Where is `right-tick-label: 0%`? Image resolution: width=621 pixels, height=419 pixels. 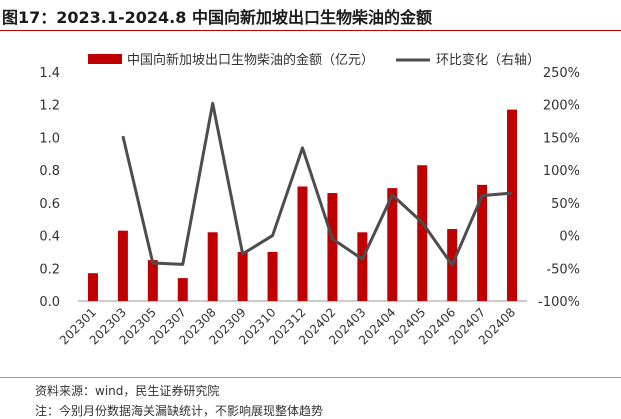
right-tick-label: 0% is located at coordinates (569, 237).